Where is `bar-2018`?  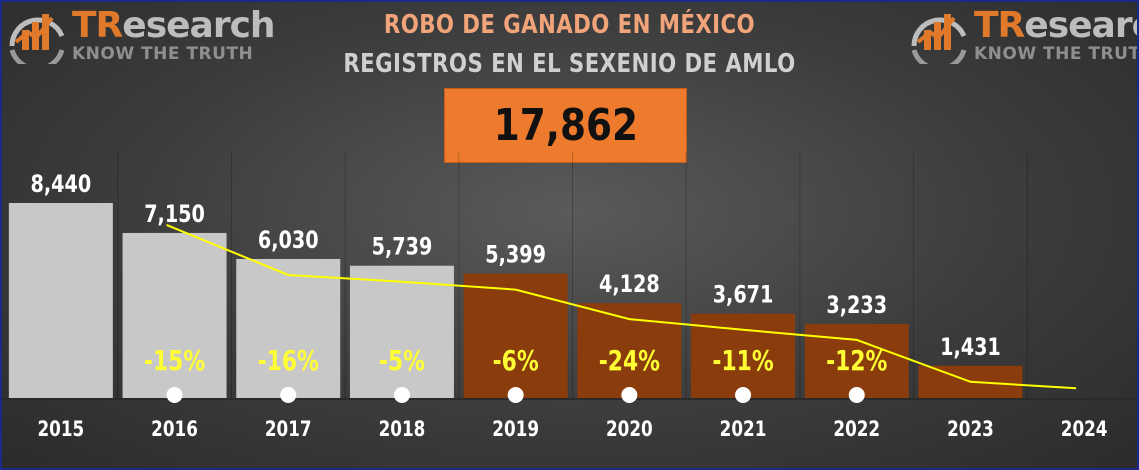
bar-2018 is located at coordinates (401, 332).